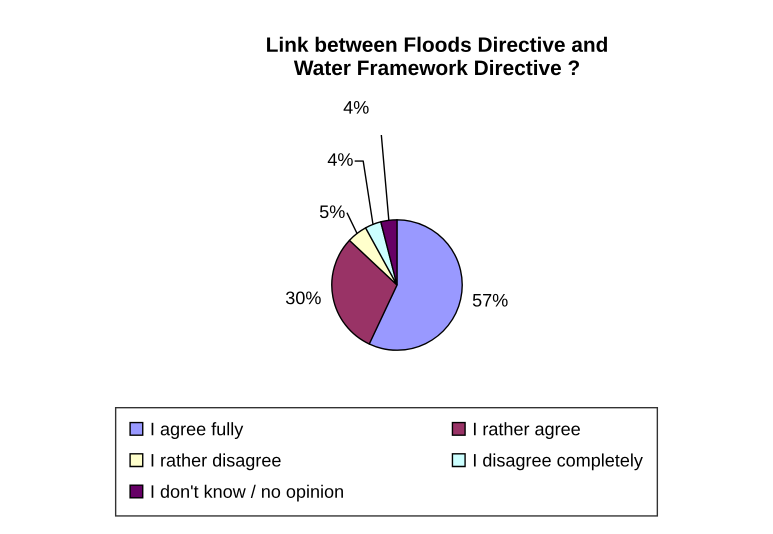  What do you see at coordinates (437, 56) in the screenshot?
I see `chart-title: Link between Floods Directive and Water Framework Directive ?` at bounding box center [437, 56].